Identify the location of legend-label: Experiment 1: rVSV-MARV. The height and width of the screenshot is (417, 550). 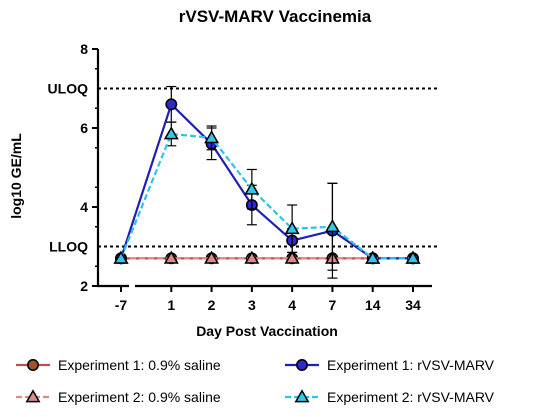
(411, 365).